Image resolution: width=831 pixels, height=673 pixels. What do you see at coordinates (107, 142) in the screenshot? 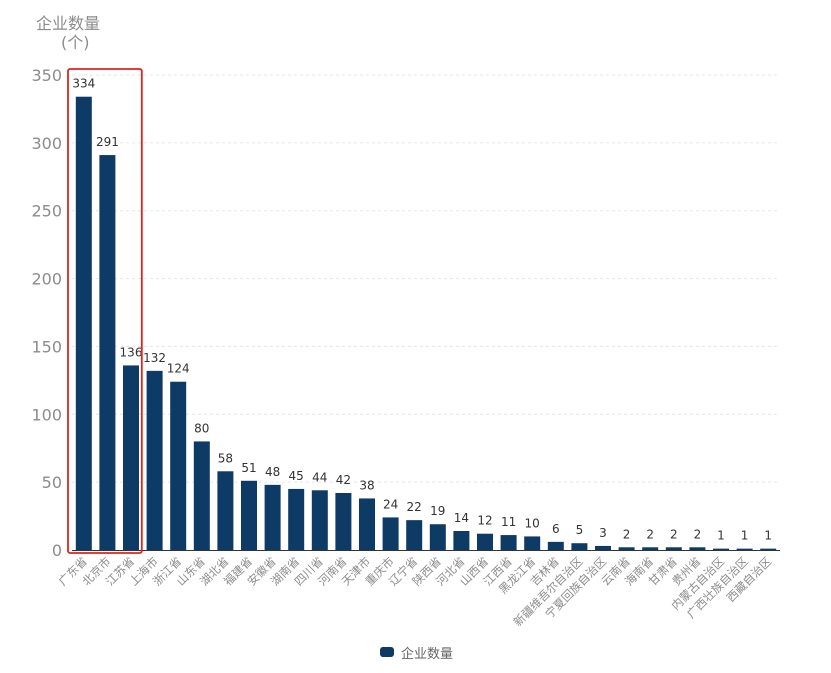
I see `data-label: 291` at bounding box center [107, 142].